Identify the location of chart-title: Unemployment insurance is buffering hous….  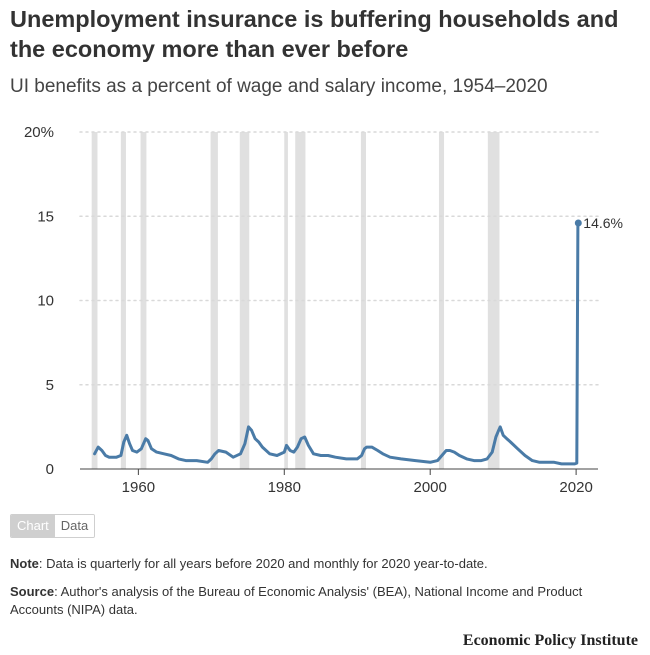
(314, 34).